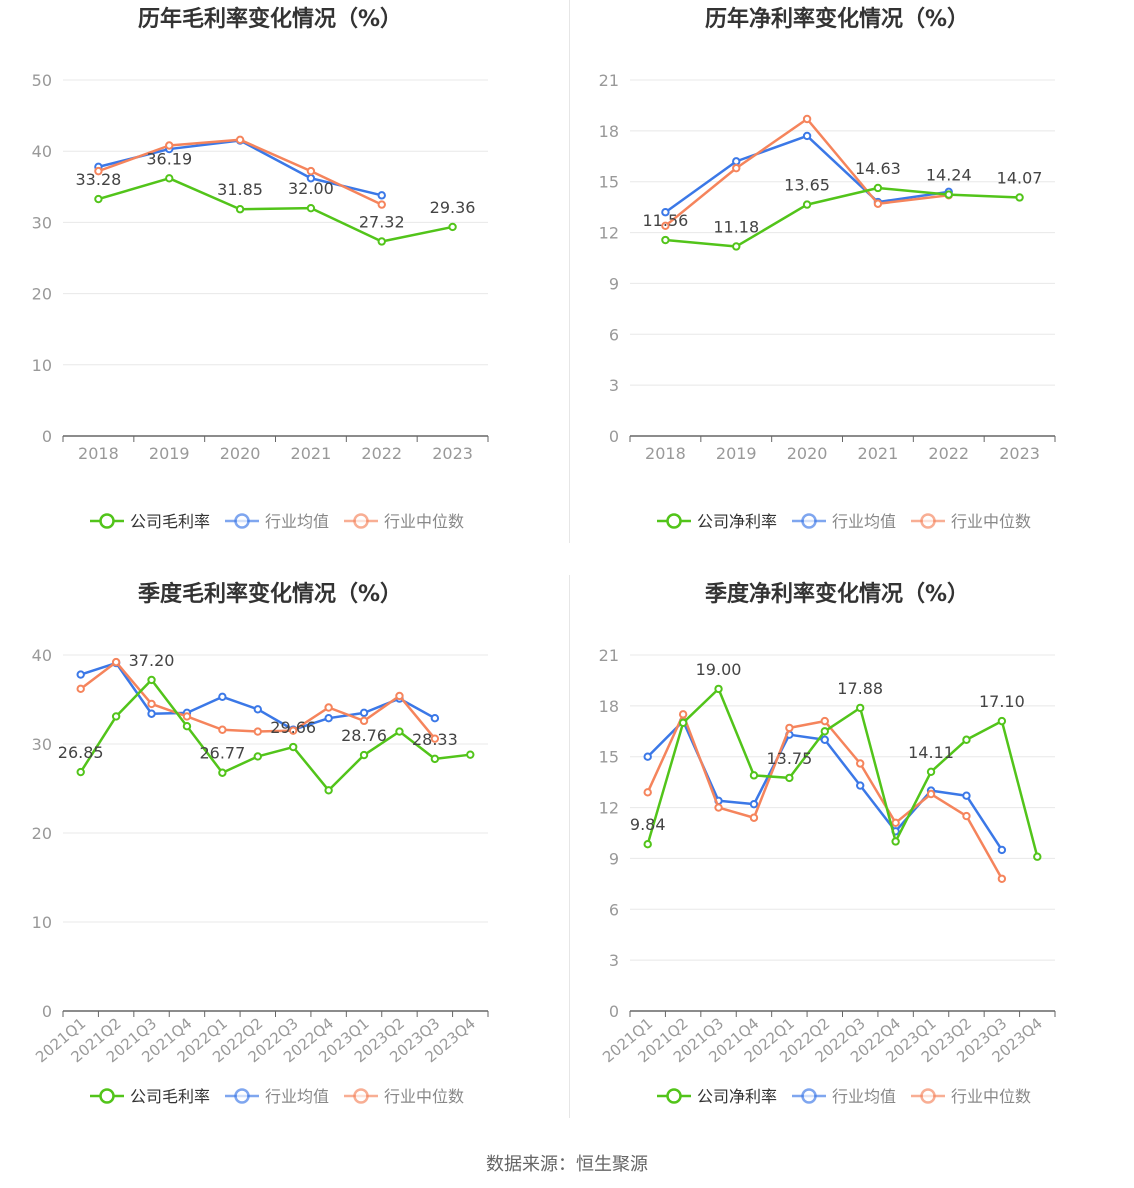 The width and height of the screenshot is (1134, 1188). Describe the element at coordinates (609, 131) in the screenshot. I see `y-tick-label: 18` at that location.